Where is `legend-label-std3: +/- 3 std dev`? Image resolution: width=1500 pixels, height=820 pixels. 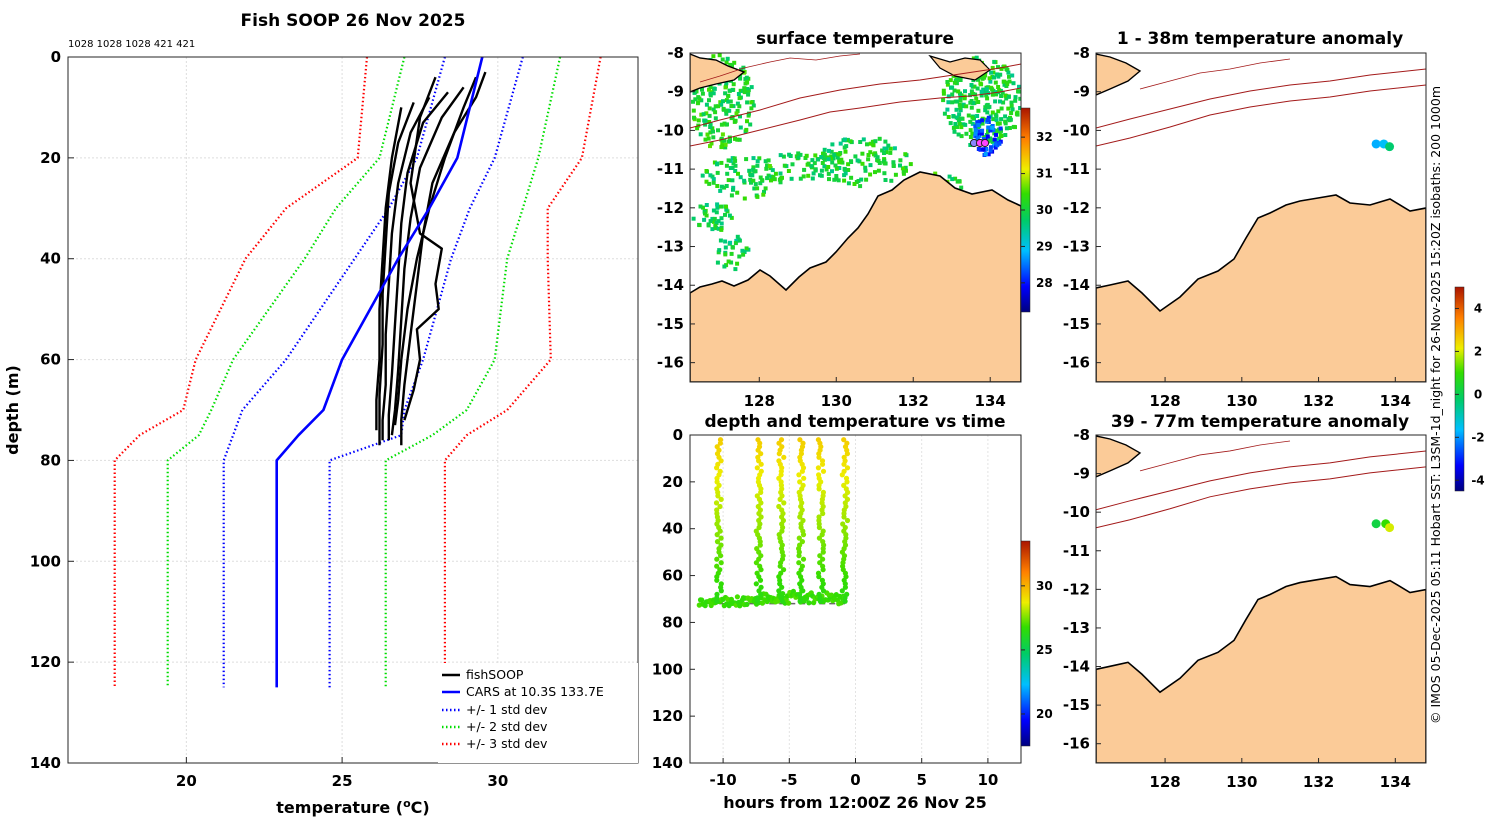
legend-label-std3: +/- 3 std dev is located at coordinates (507, 743).